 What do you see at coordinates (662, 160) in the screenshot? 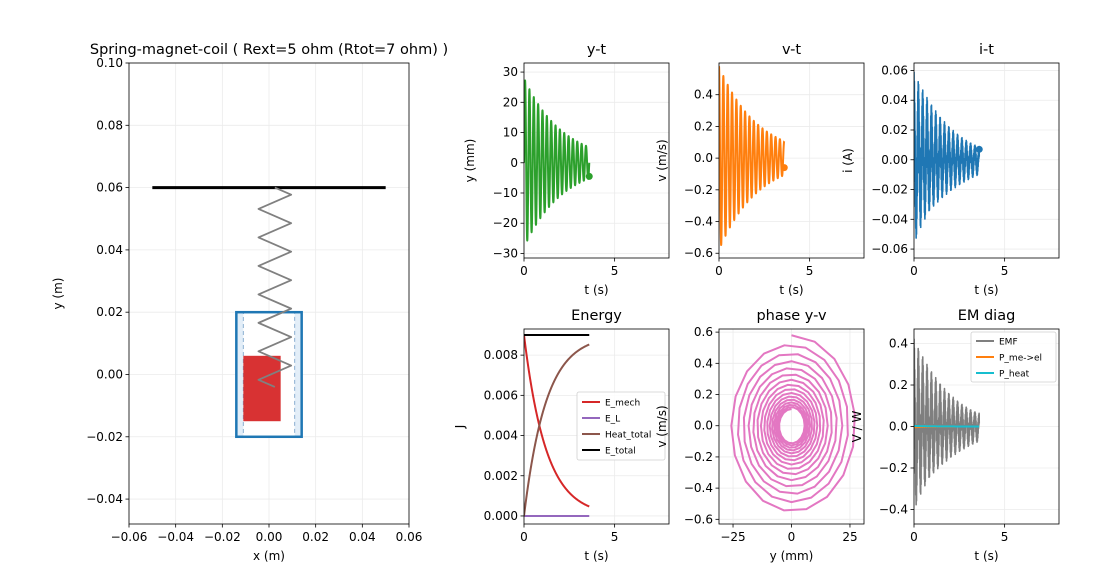
I see `y-axis-label: v (m/s)` at bounding box center [662, 160].